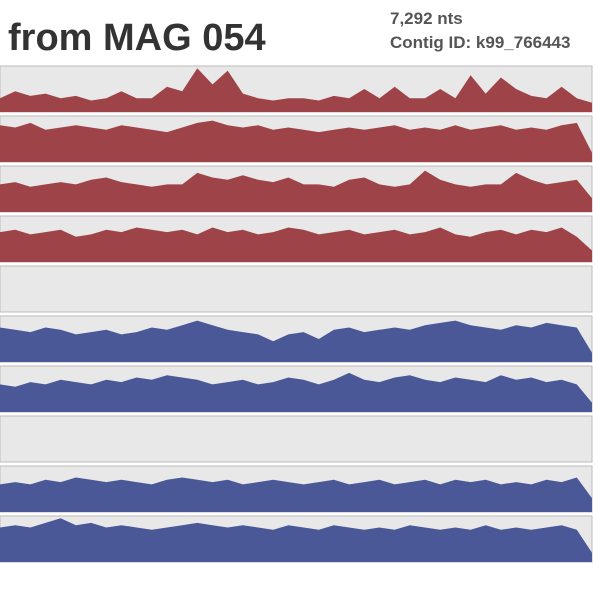 The width and height of the screenshot is (600, 600). Describe the element at coordinates (426, 18) in the screenshot. I see `contig-length: 7,292 nts` at that location.